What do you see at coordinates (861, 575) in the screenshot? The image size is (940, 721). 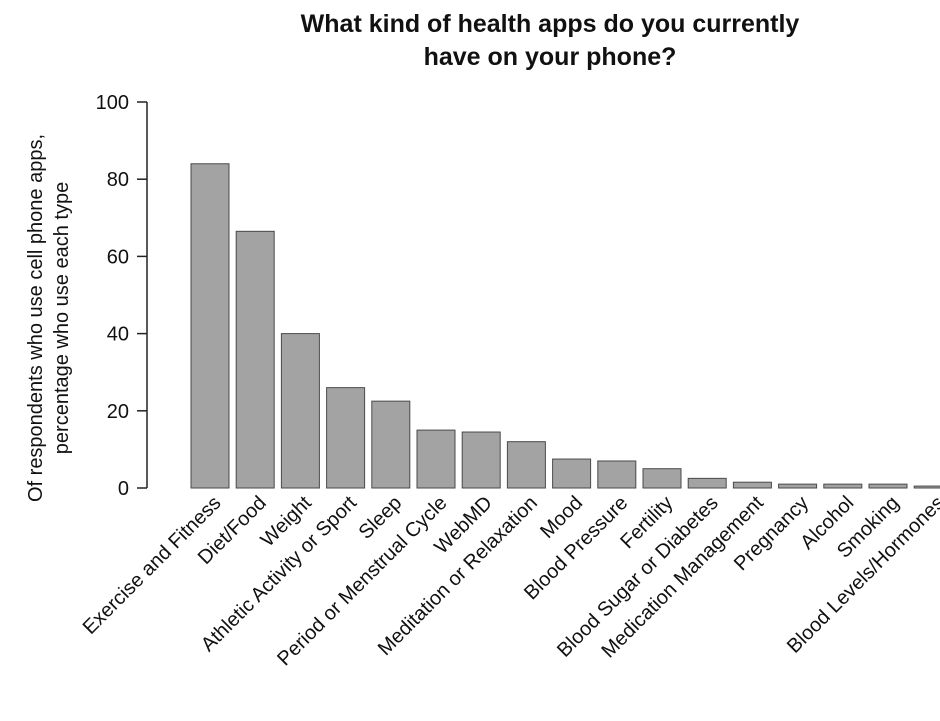 I see `x-tick-label: Blood Levels/Hormones` at bounding box center [861, 575].